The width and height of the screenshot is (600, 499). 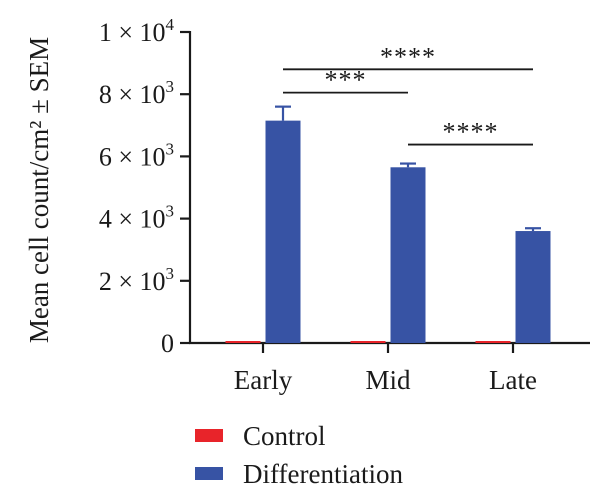 What do you see at coordinates (209, 435) in the screenshot?
I see `legend-swatch-control` at bounding box center [209, 435].